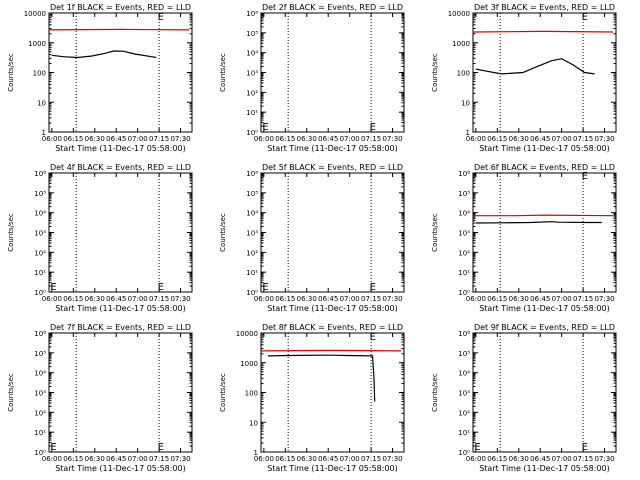  I want to click on y-tick-label: 10000, so click(35, 14).